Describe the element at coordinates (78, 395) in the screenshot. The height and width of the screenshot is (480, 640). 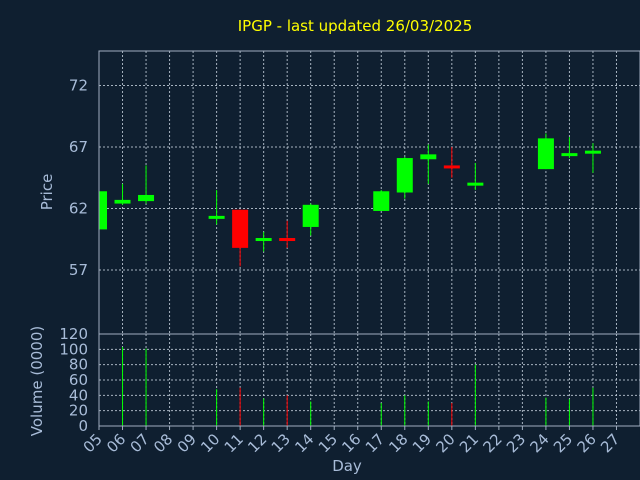
I see `volume-tick-label: 40` at that location.